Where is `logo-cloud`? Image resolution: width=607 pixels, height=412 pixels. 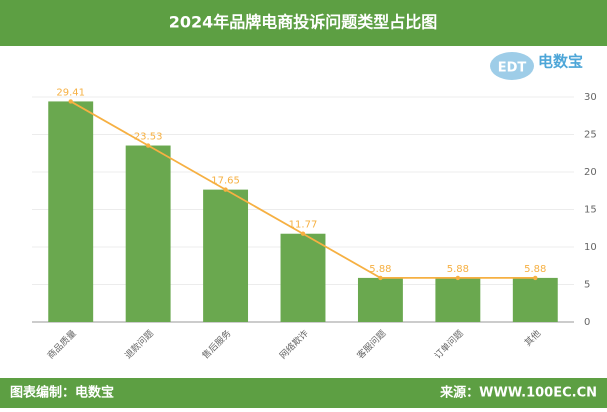
logo-cloud is located at coordinates (512, 66).